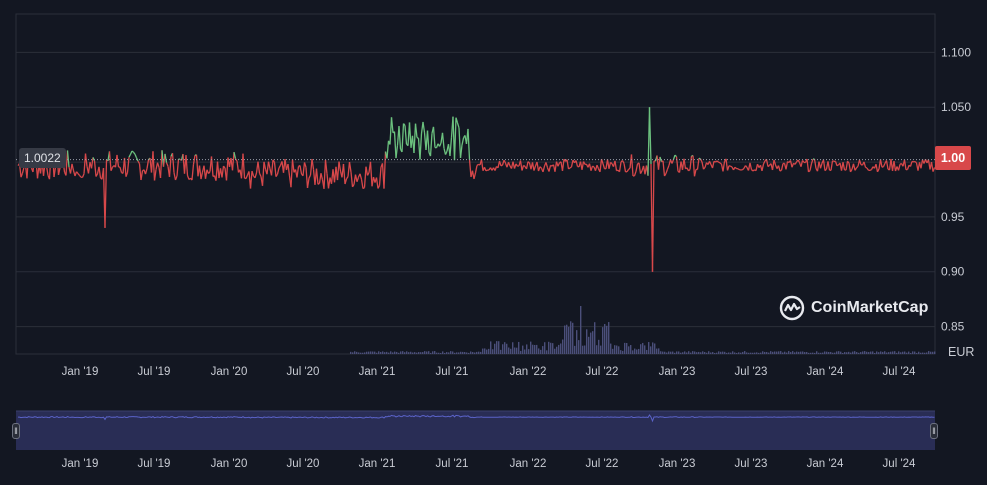 This screenshot has width=987, height=485. Describe the element at coordinates (751, 372) in the screenshot. I see `x-tick-label: Jul '23` at that location.